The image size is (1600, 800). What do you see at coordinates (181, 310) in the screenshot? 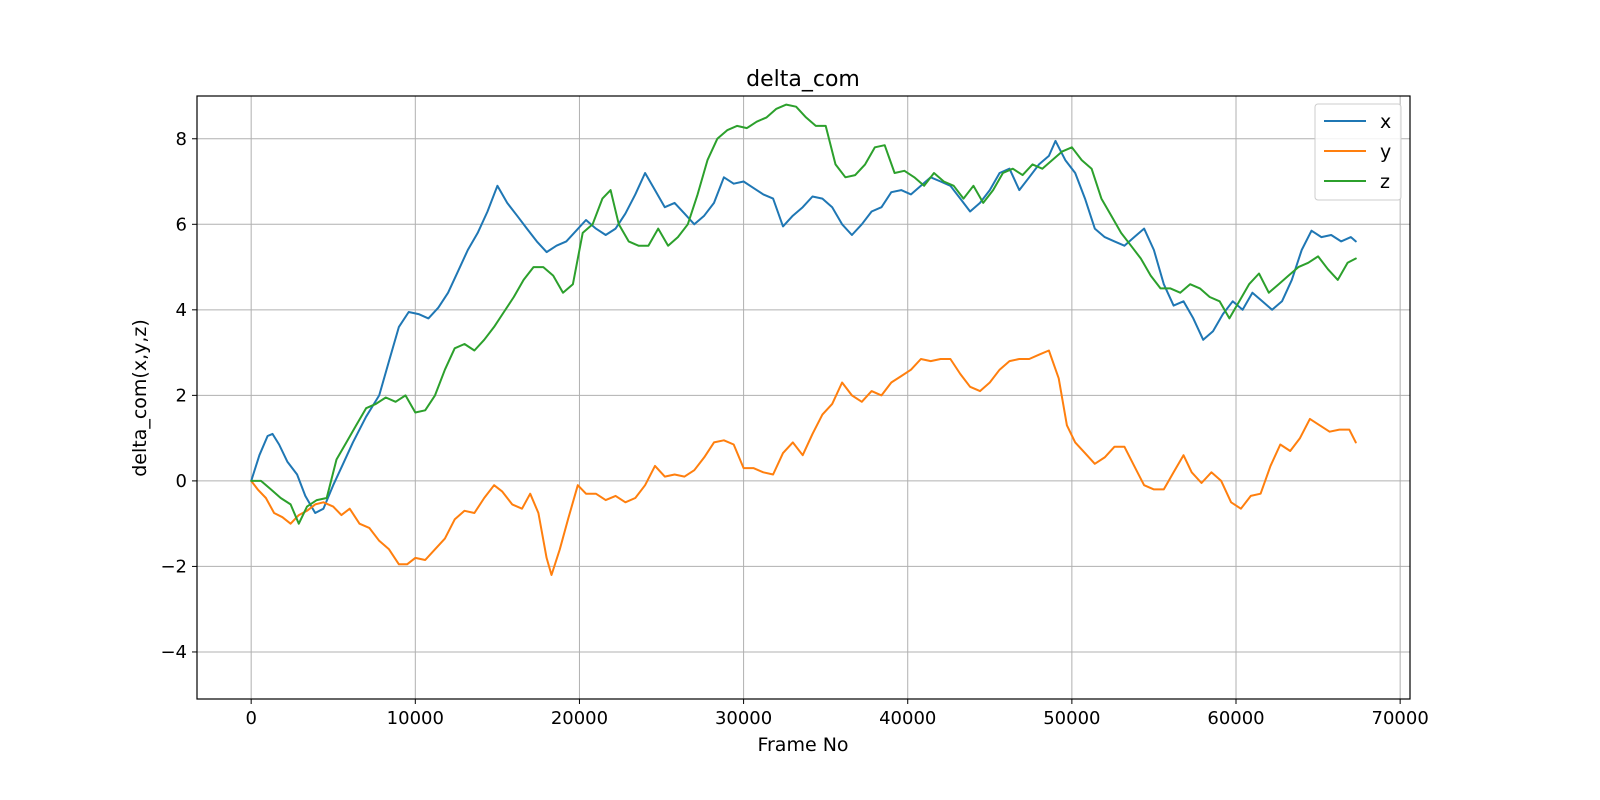
I see `y-tick-label: 4` at bounding box center [181, 310].